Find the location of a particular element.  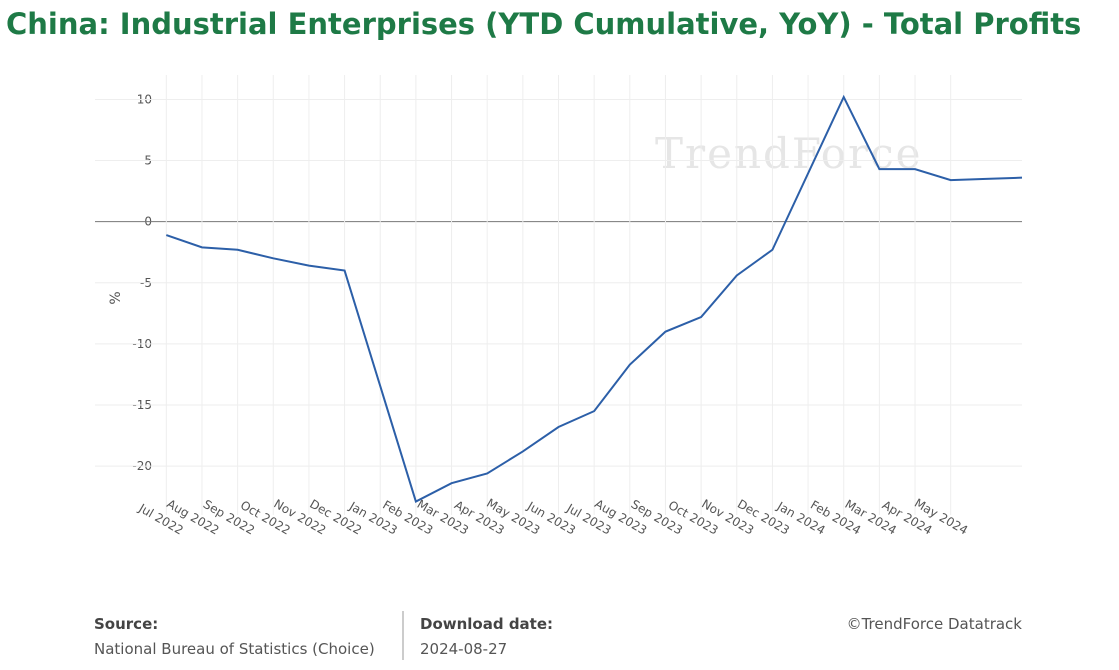

source: National Bureau of Statistics (Choice) is located at coordinates (234, 649).